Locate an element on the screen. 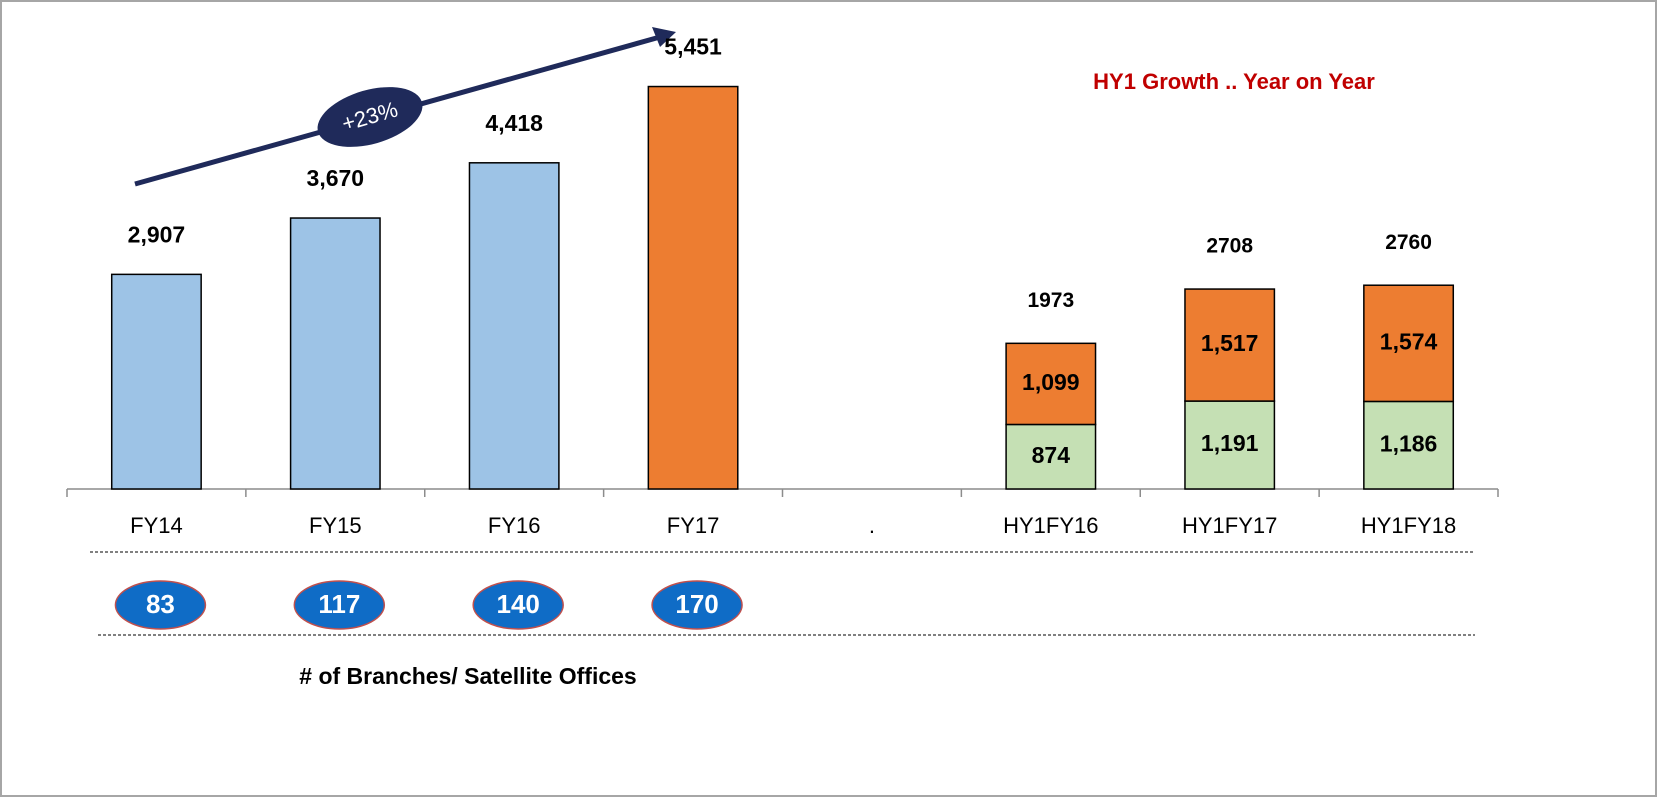 This screenshot has height=797, width=1657. growth-badge is located at coordinates (370, 117).